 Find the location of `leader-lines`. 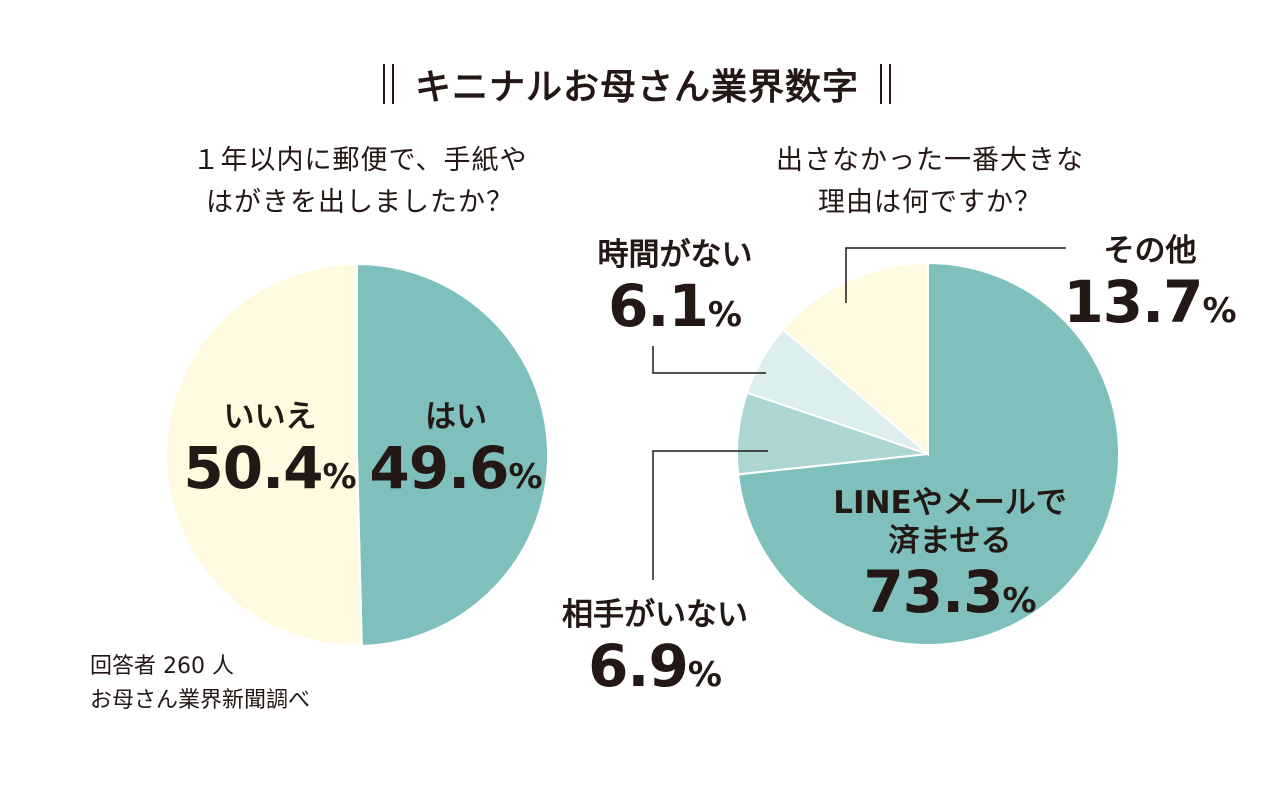

leader-lines is located at coordinates (859, 413).